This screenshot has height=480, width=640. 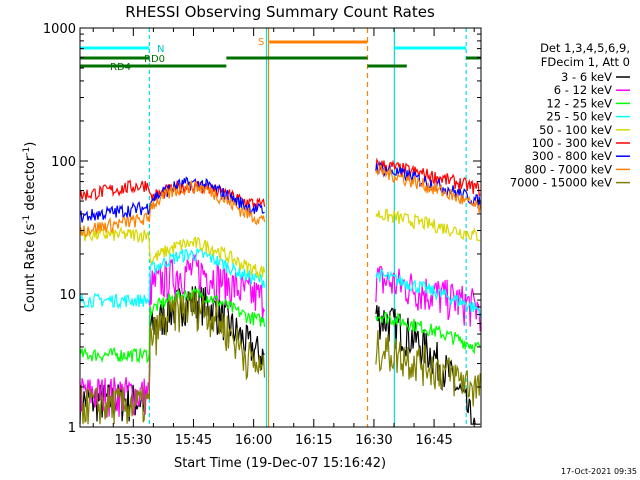 What do you see at coordinates (561, 183) in the screenshot?
I see `legend-label-9: 7000 - 15000 keV` at bounding box center [561, 183].